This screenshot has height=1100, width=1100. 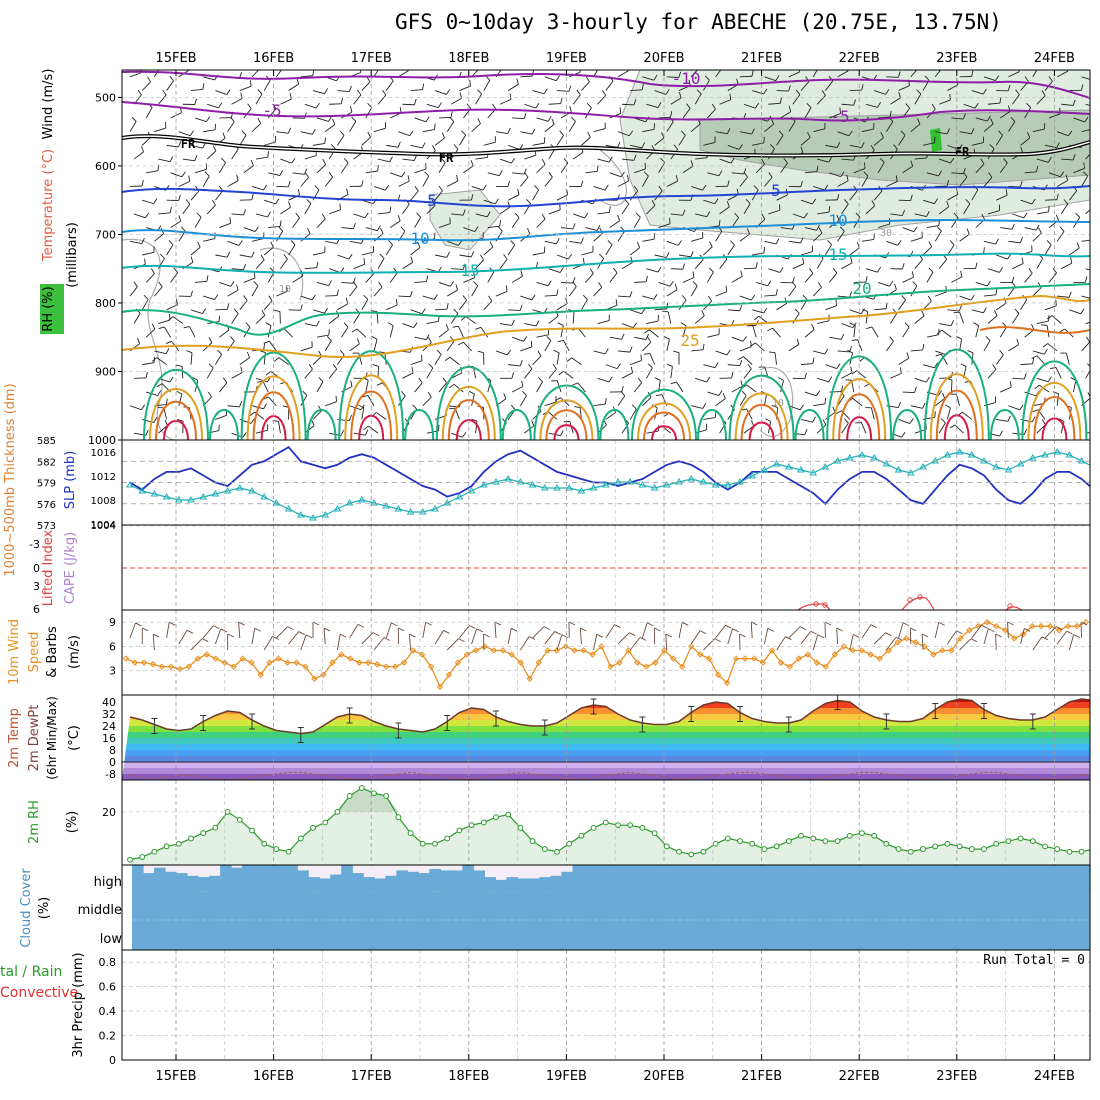 What do you see at coordinates (112, 750) in the screenshot?
I see `temp-tick: 8` at bounding box center [112, 750].